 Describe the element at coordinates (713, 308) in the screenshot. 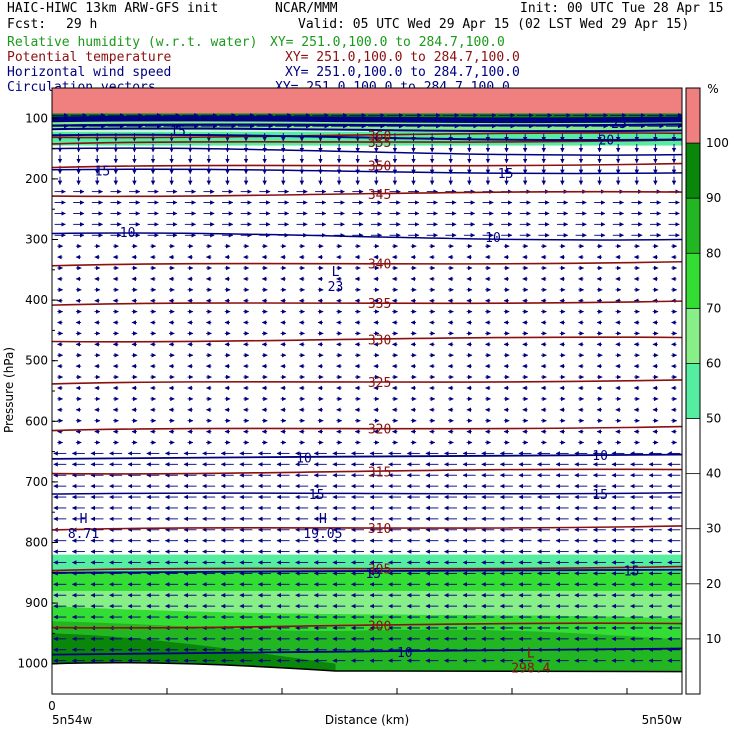

I see `colorbar-tick-label: 70` at that location.